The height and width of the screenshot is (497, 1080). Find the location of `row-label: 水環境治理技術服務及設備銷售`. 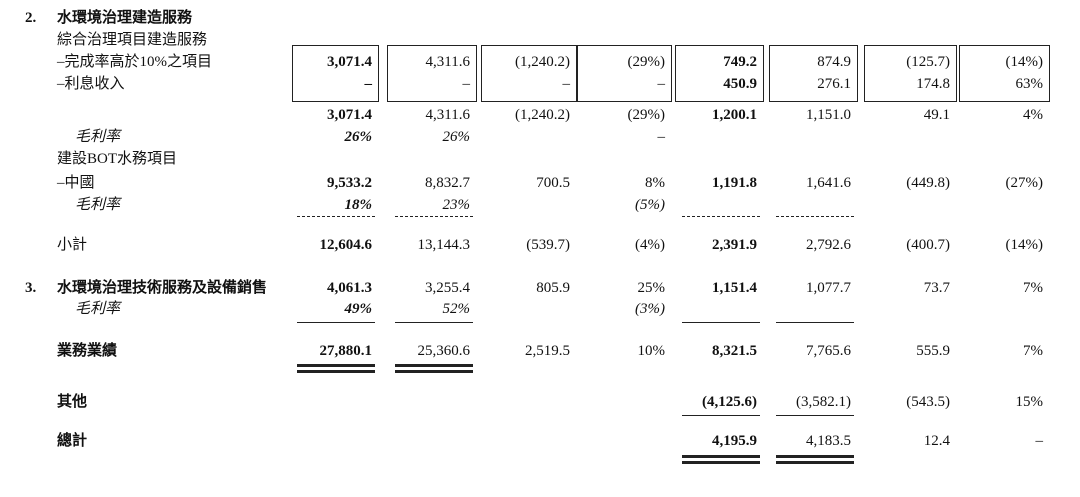

row-label: 水環境治理技術服務及設備銷售 is located at coordinates (162, 288).